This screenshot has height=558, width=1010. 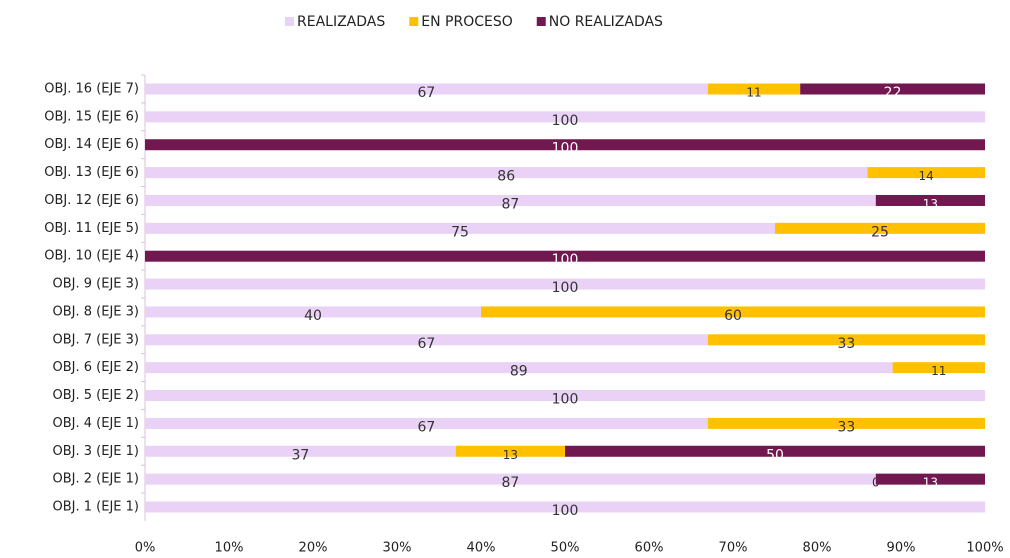 What do you see at coordinates (313, 316) in the screenshot?
I see `data-label: 40` at bounding box center [313, 316].